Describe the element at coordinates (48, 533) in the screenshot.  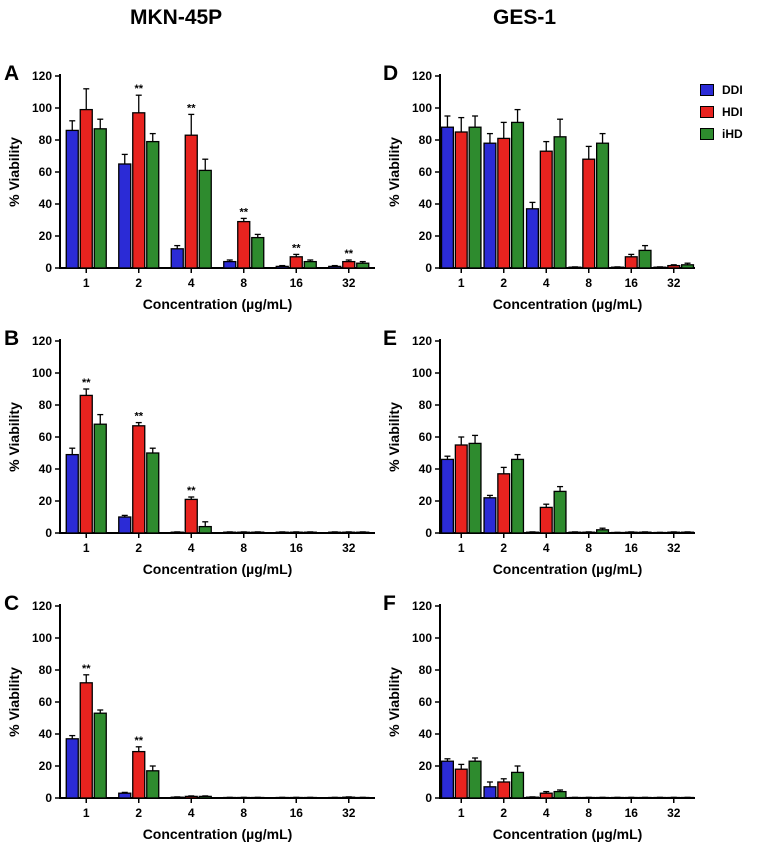
I see `y-tick-label-b: 0` at that location.